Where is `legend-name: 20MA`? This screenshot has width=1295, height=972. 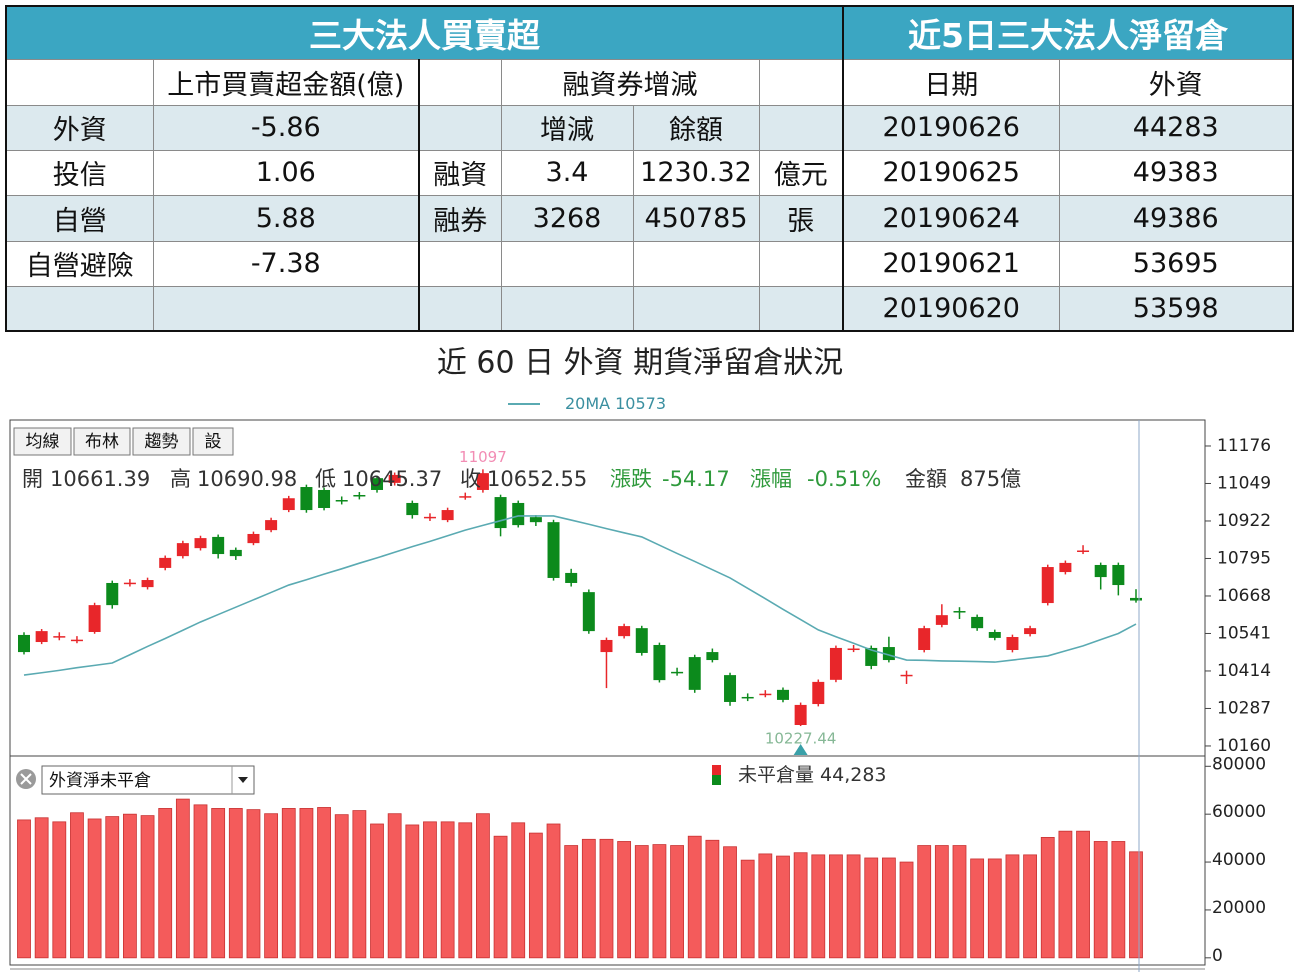 legend-name: 20MA is located at coordinates (587, 403).